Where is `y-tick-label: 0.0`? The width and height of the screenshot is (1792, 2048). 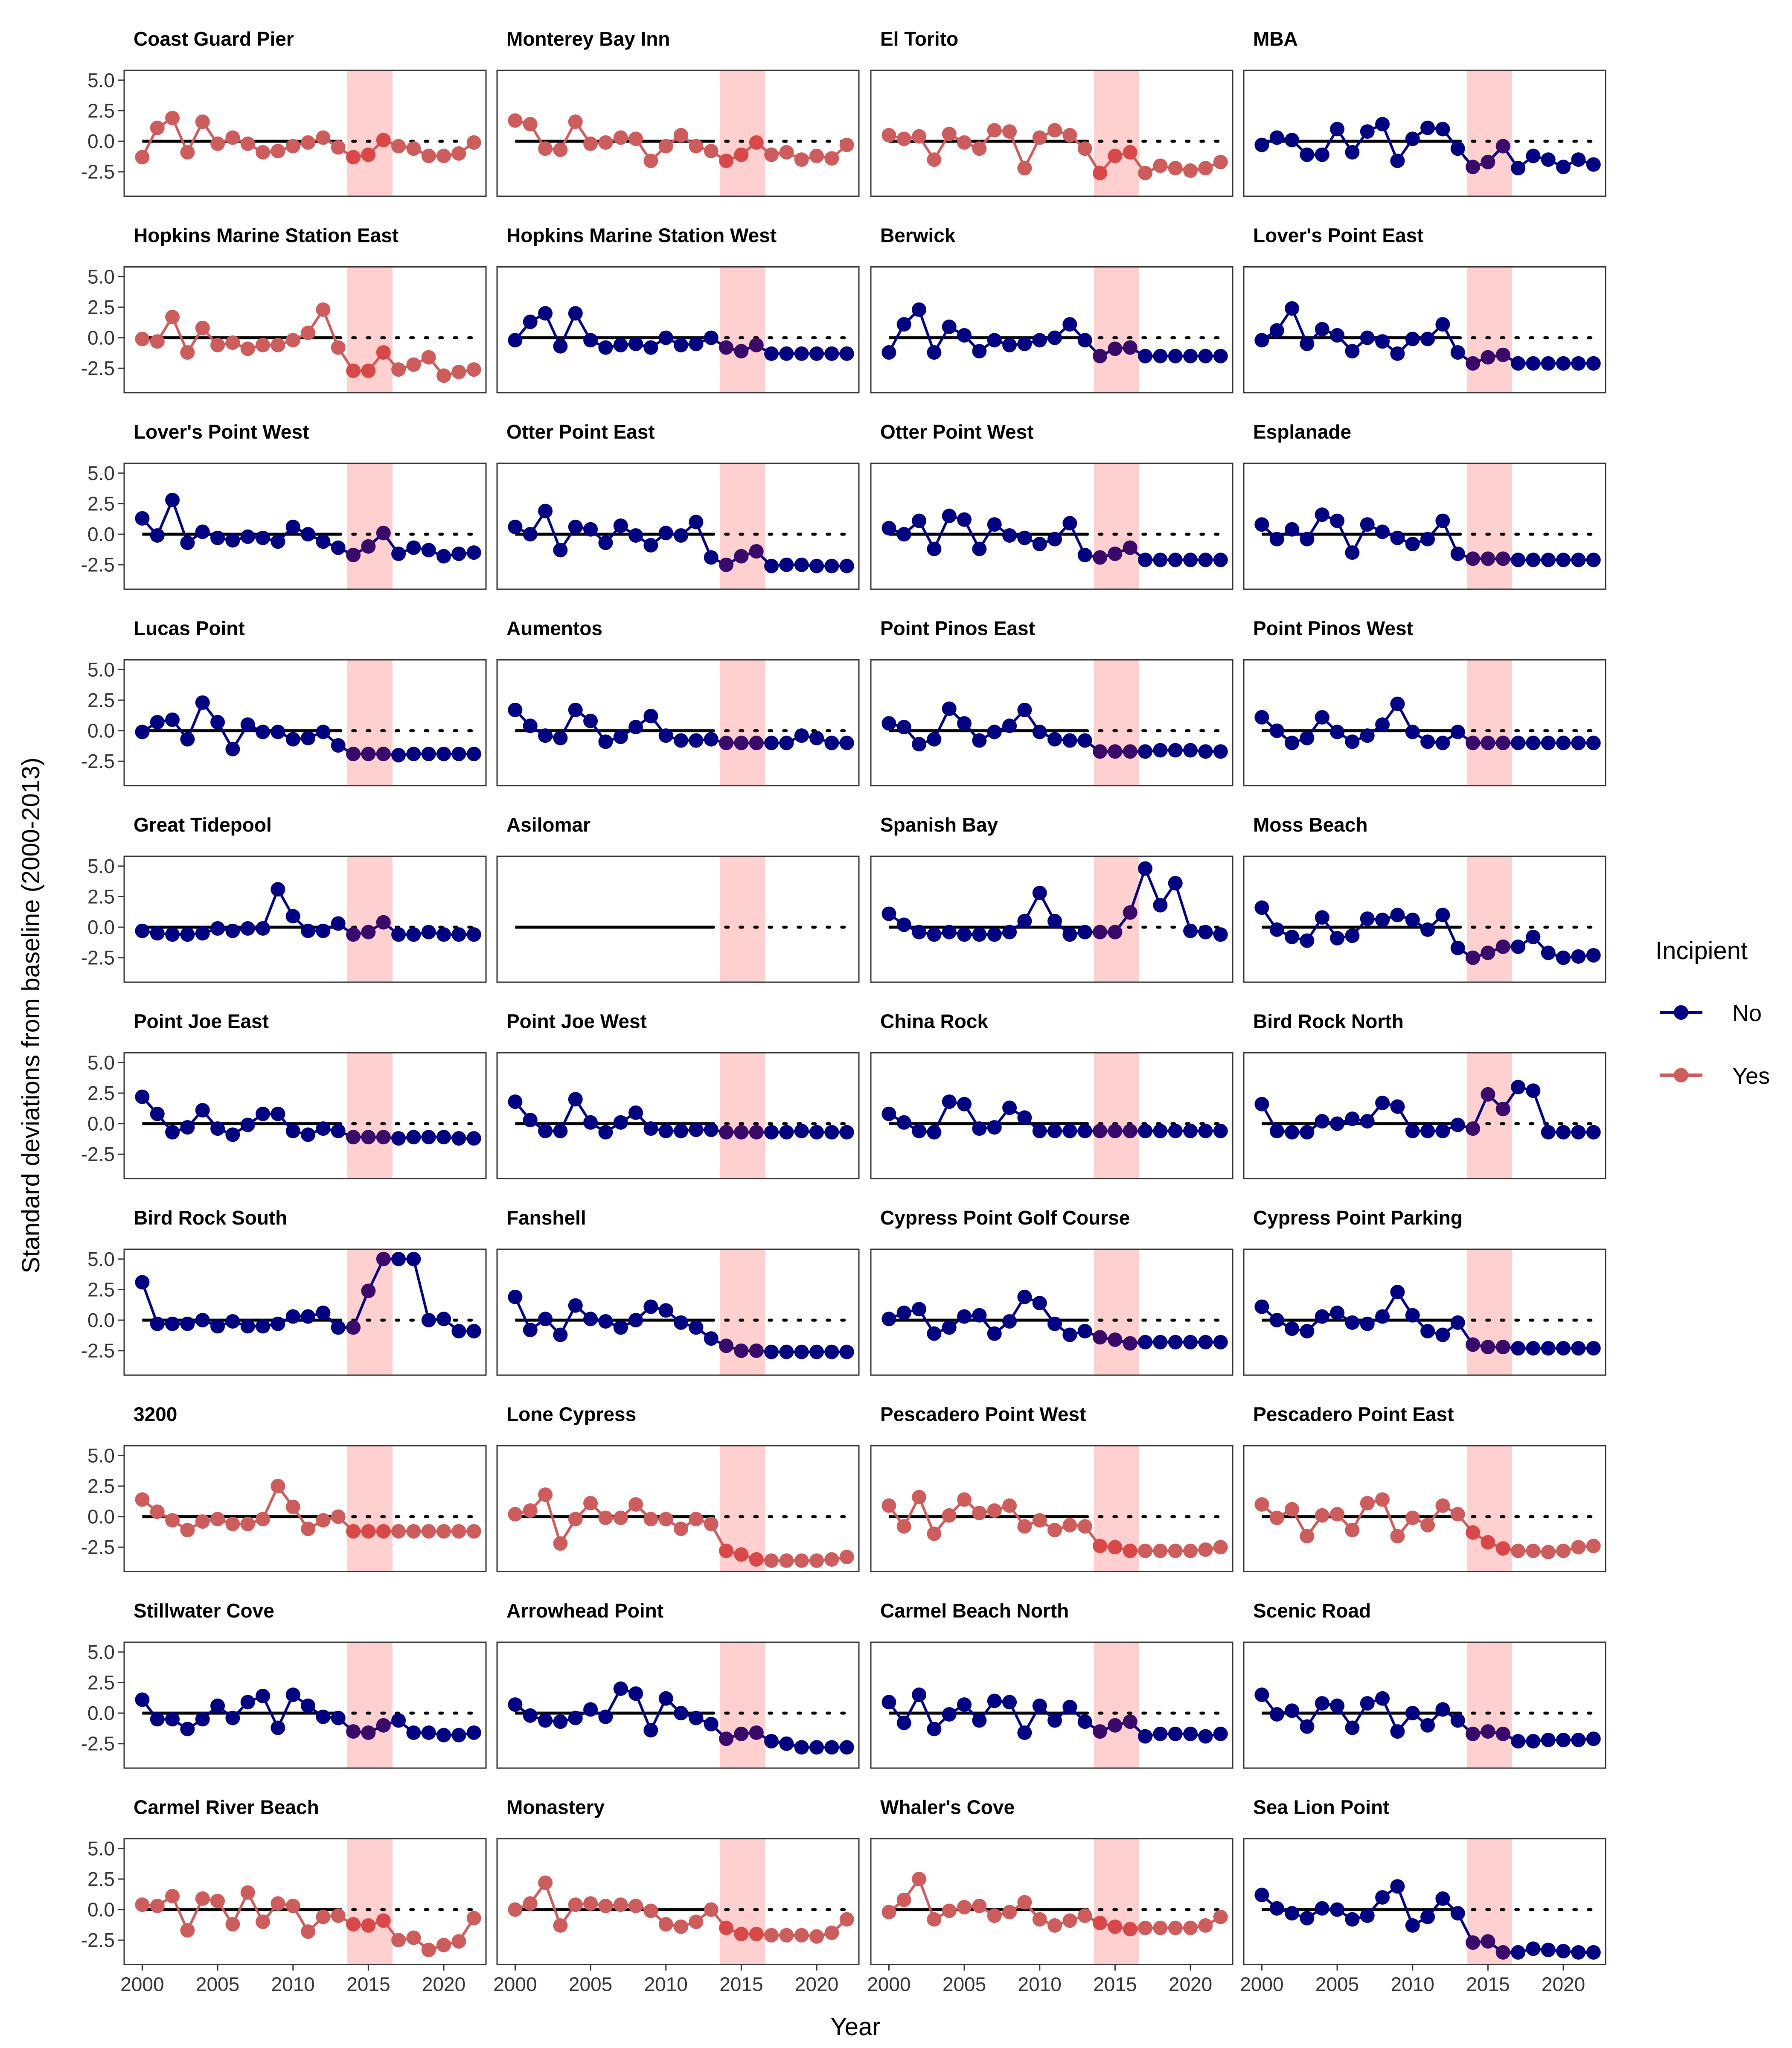
y-tick-label: 0.0 is located at coordinates (101, 927).